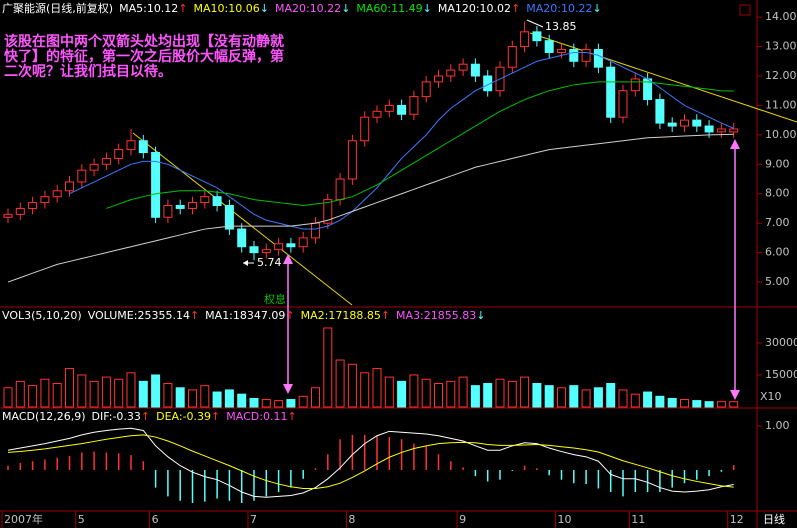 The image size is (797, 528). I want to click on y-tick-label: 12.00, so click(781, 75).